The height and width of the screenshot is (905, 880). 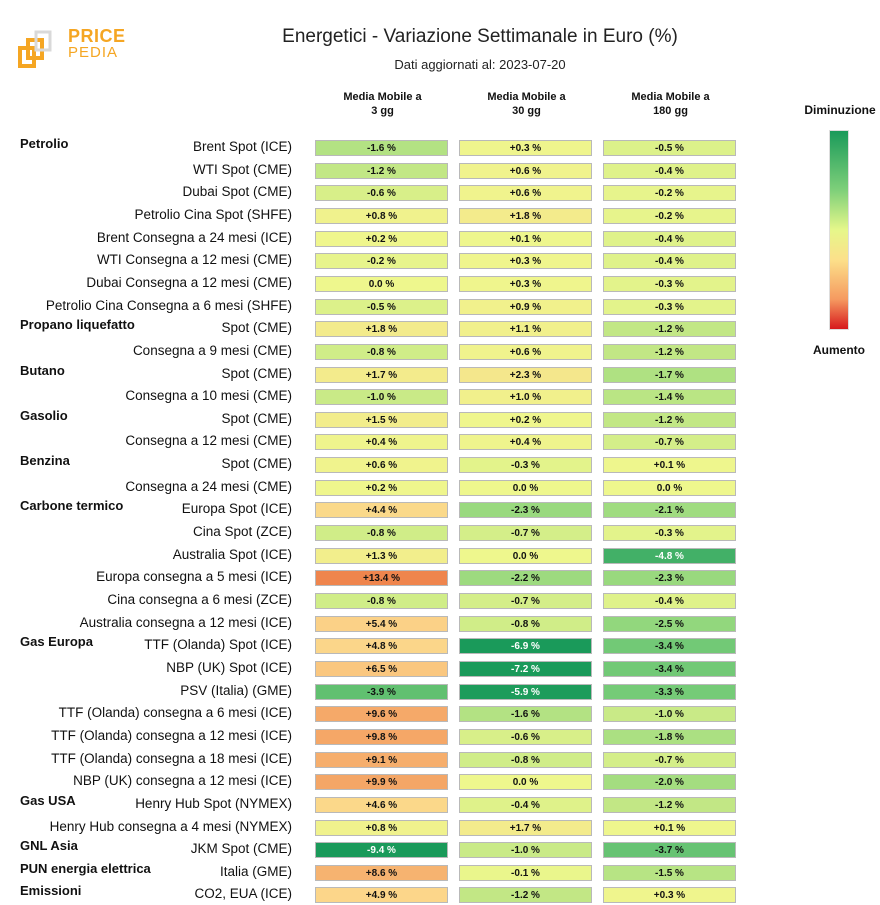 What do you see at coordinates (526, 97) in the screenshot?
I see `column-header-line1: Media Mobile a` at bounding box center [526, 97].